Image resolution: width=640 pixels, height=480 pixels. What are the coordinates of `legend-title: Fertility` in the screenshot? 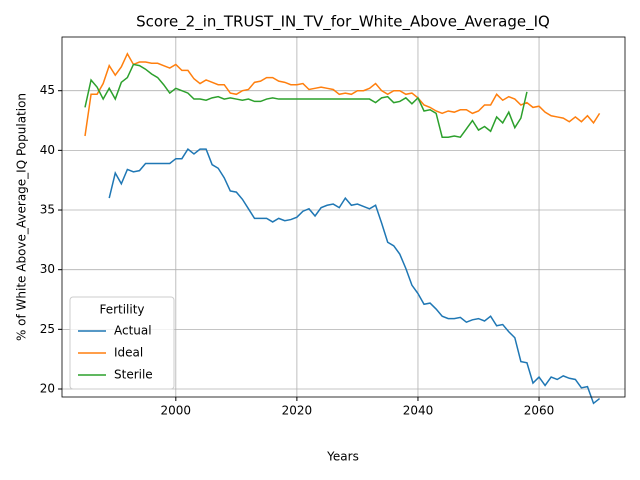 It's located at (121, 310).